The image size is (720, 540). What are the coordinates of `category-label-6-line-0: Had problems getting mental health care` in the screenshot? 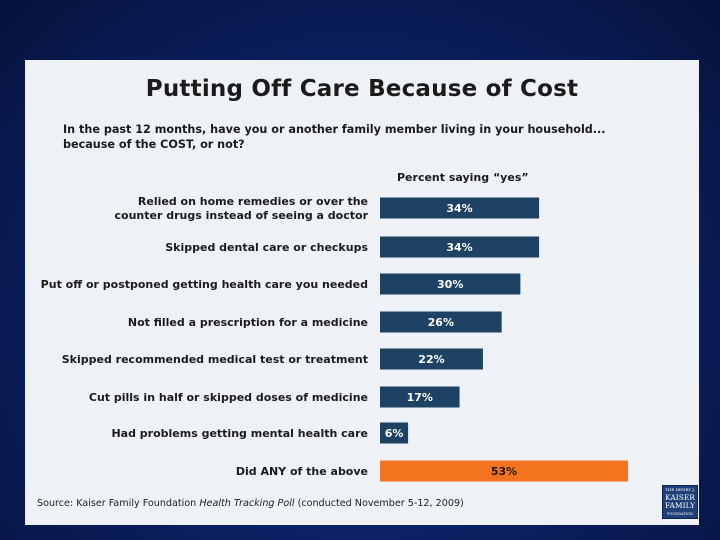 It's located at (239, 433).